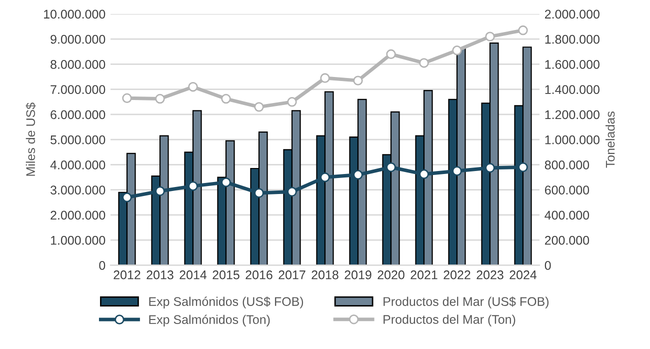 Image resolution: width=650 pixels, height=349 pixels. Describe the element at coordinates (572, 139) in the screenshot. I see `y2-tick-label: 1.000.000` at that location.